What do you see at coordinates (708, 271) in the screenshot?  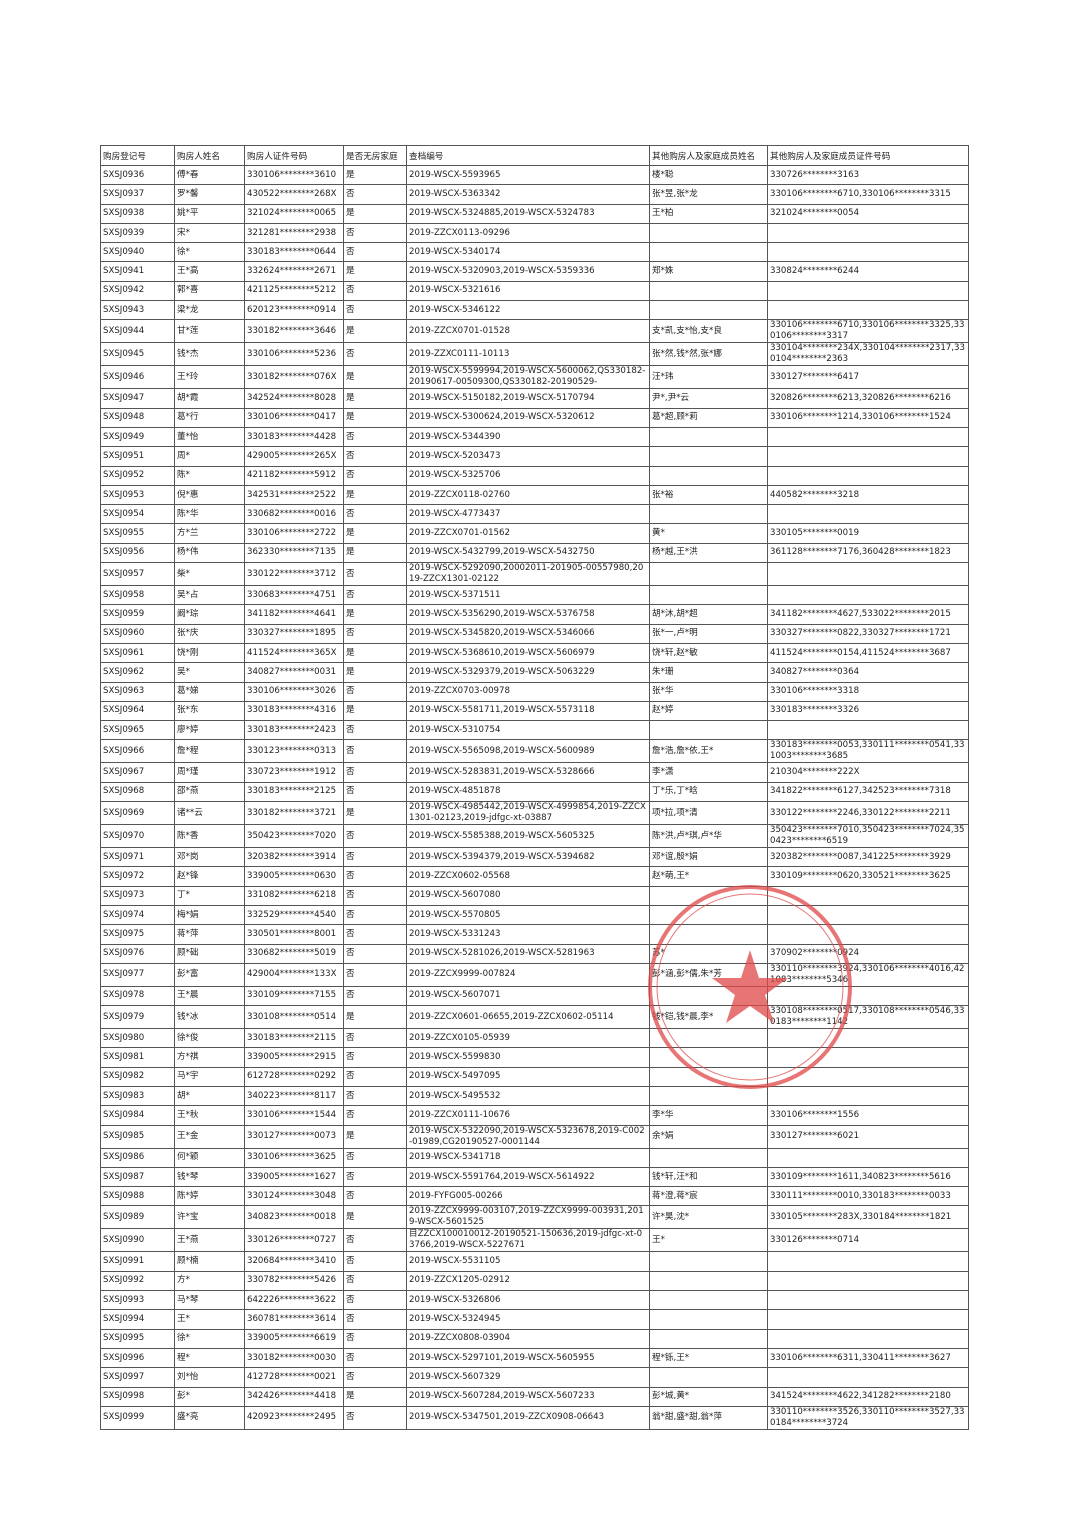 I see `cell-other-members-names: 郑*姝` at bounding box center [708, 271].